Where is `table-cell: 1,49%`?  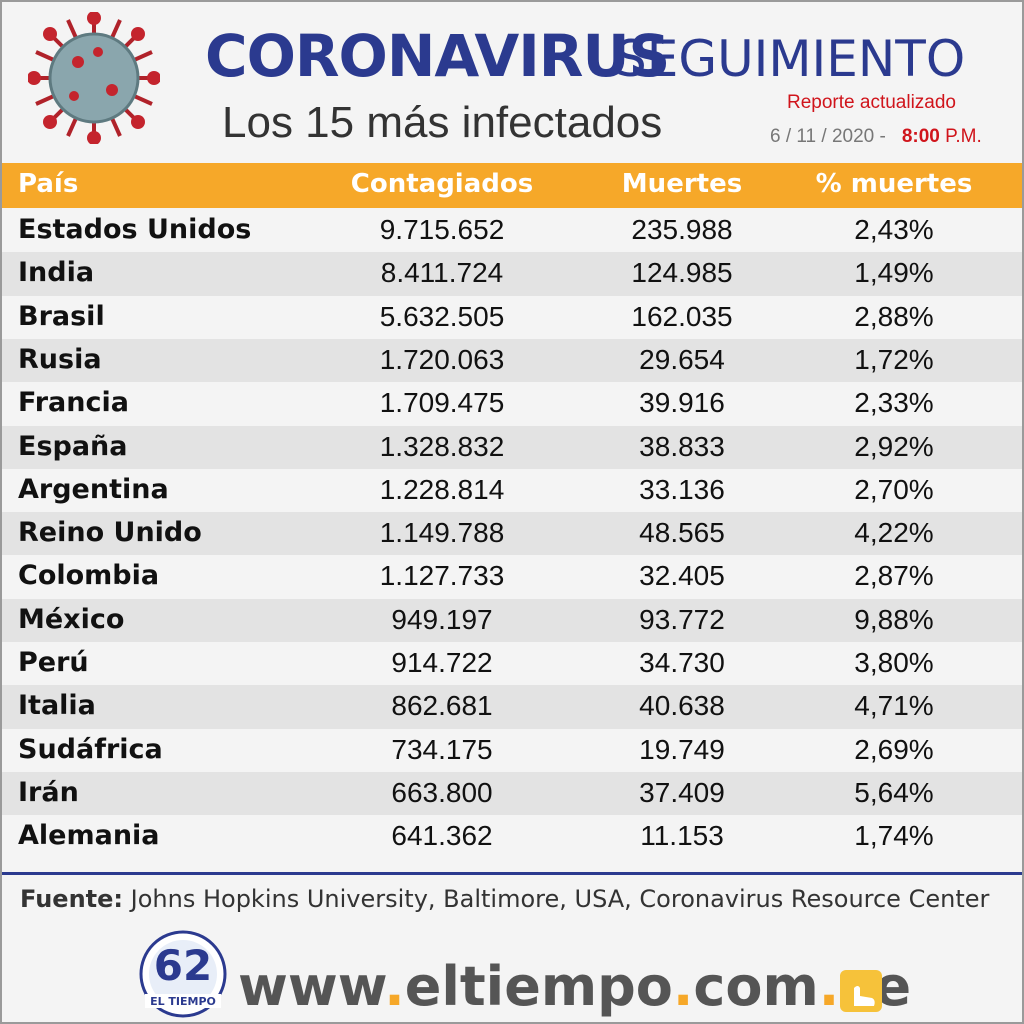 table-cell: 1,49% is located at coordinates (894, 273).